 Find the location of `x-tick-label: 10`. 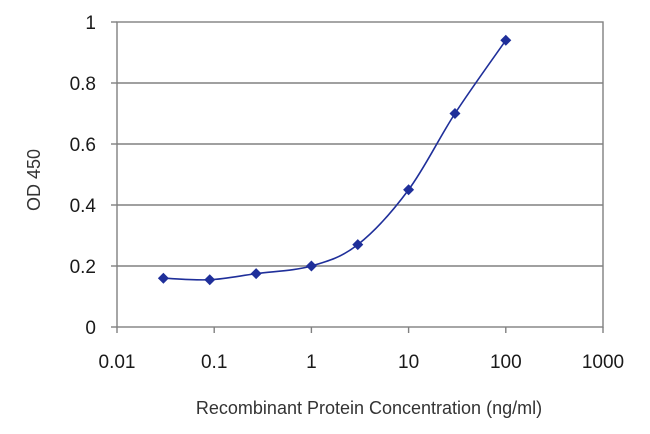

x-tick-label: 10 is located at coordinates (408, 362).